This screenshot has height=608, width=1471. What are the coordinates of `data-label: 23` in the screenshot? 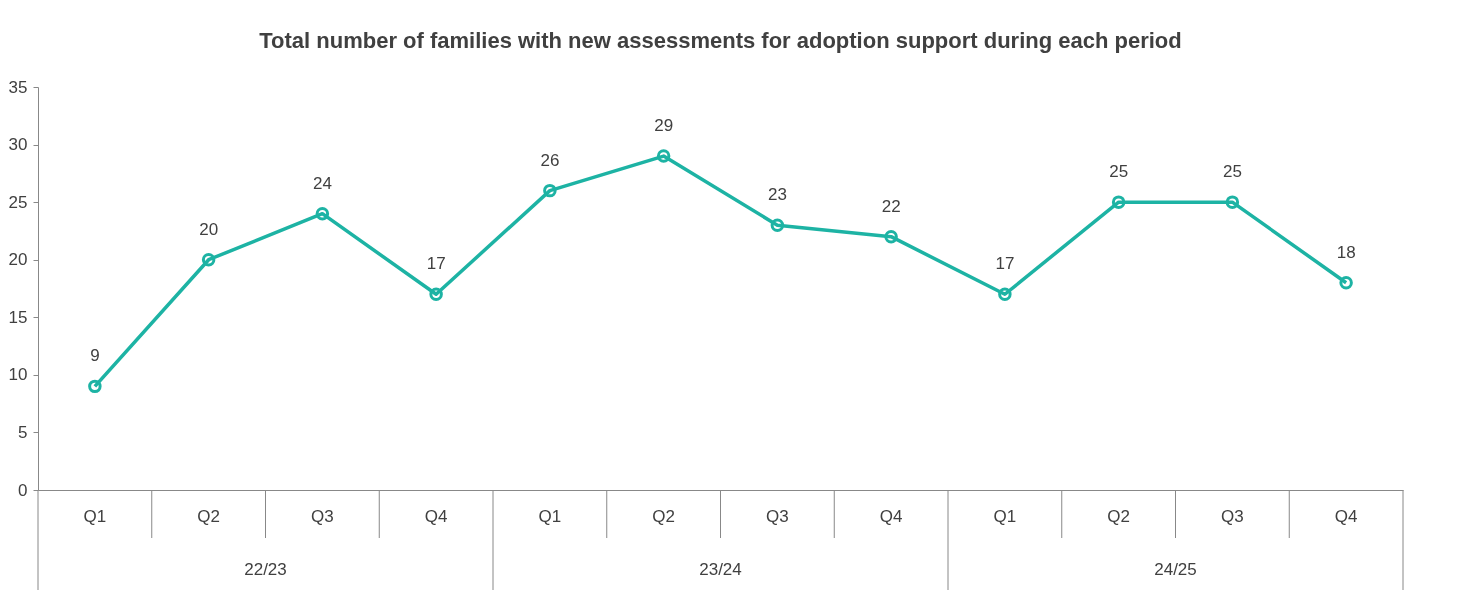 It's located at (777, 195).